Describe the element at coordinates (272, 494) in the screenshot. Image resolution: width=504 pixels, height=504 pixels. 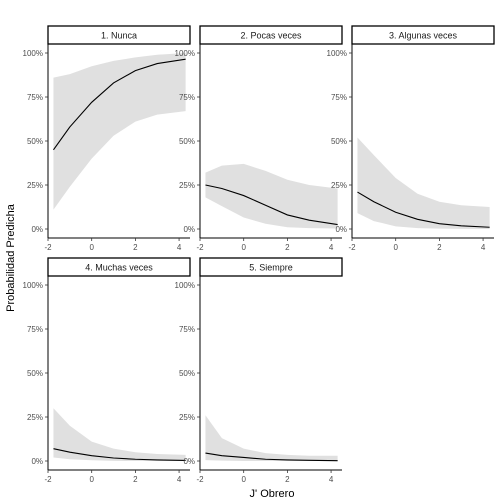
I see `x-axis-title: J' Obrero` at that location.